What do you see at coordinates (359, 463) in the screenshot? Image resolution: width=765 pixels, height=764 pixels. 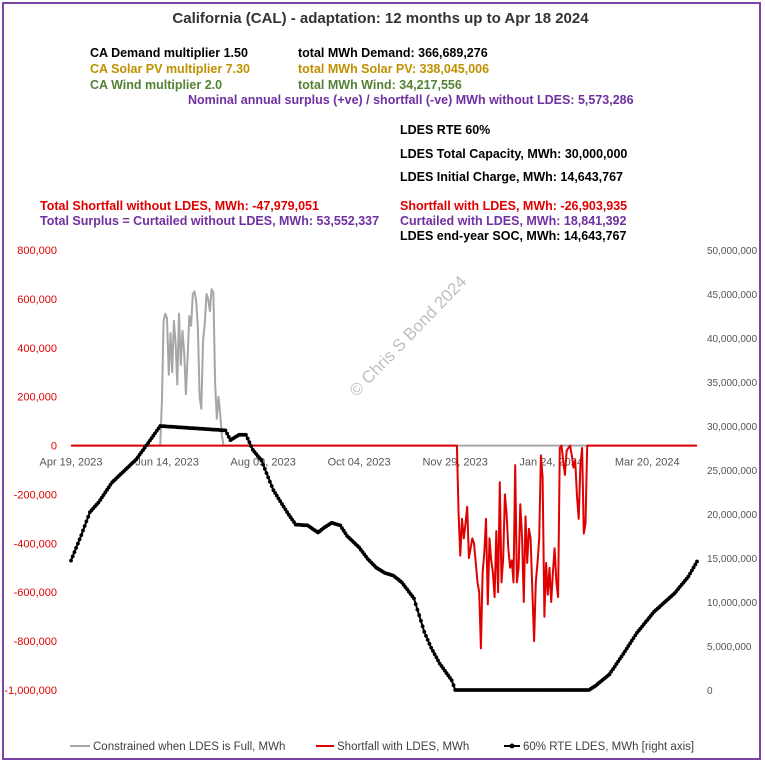 I see `x-axis-tick-label: Oct 04, 2023` at bounding box center [359, 463].